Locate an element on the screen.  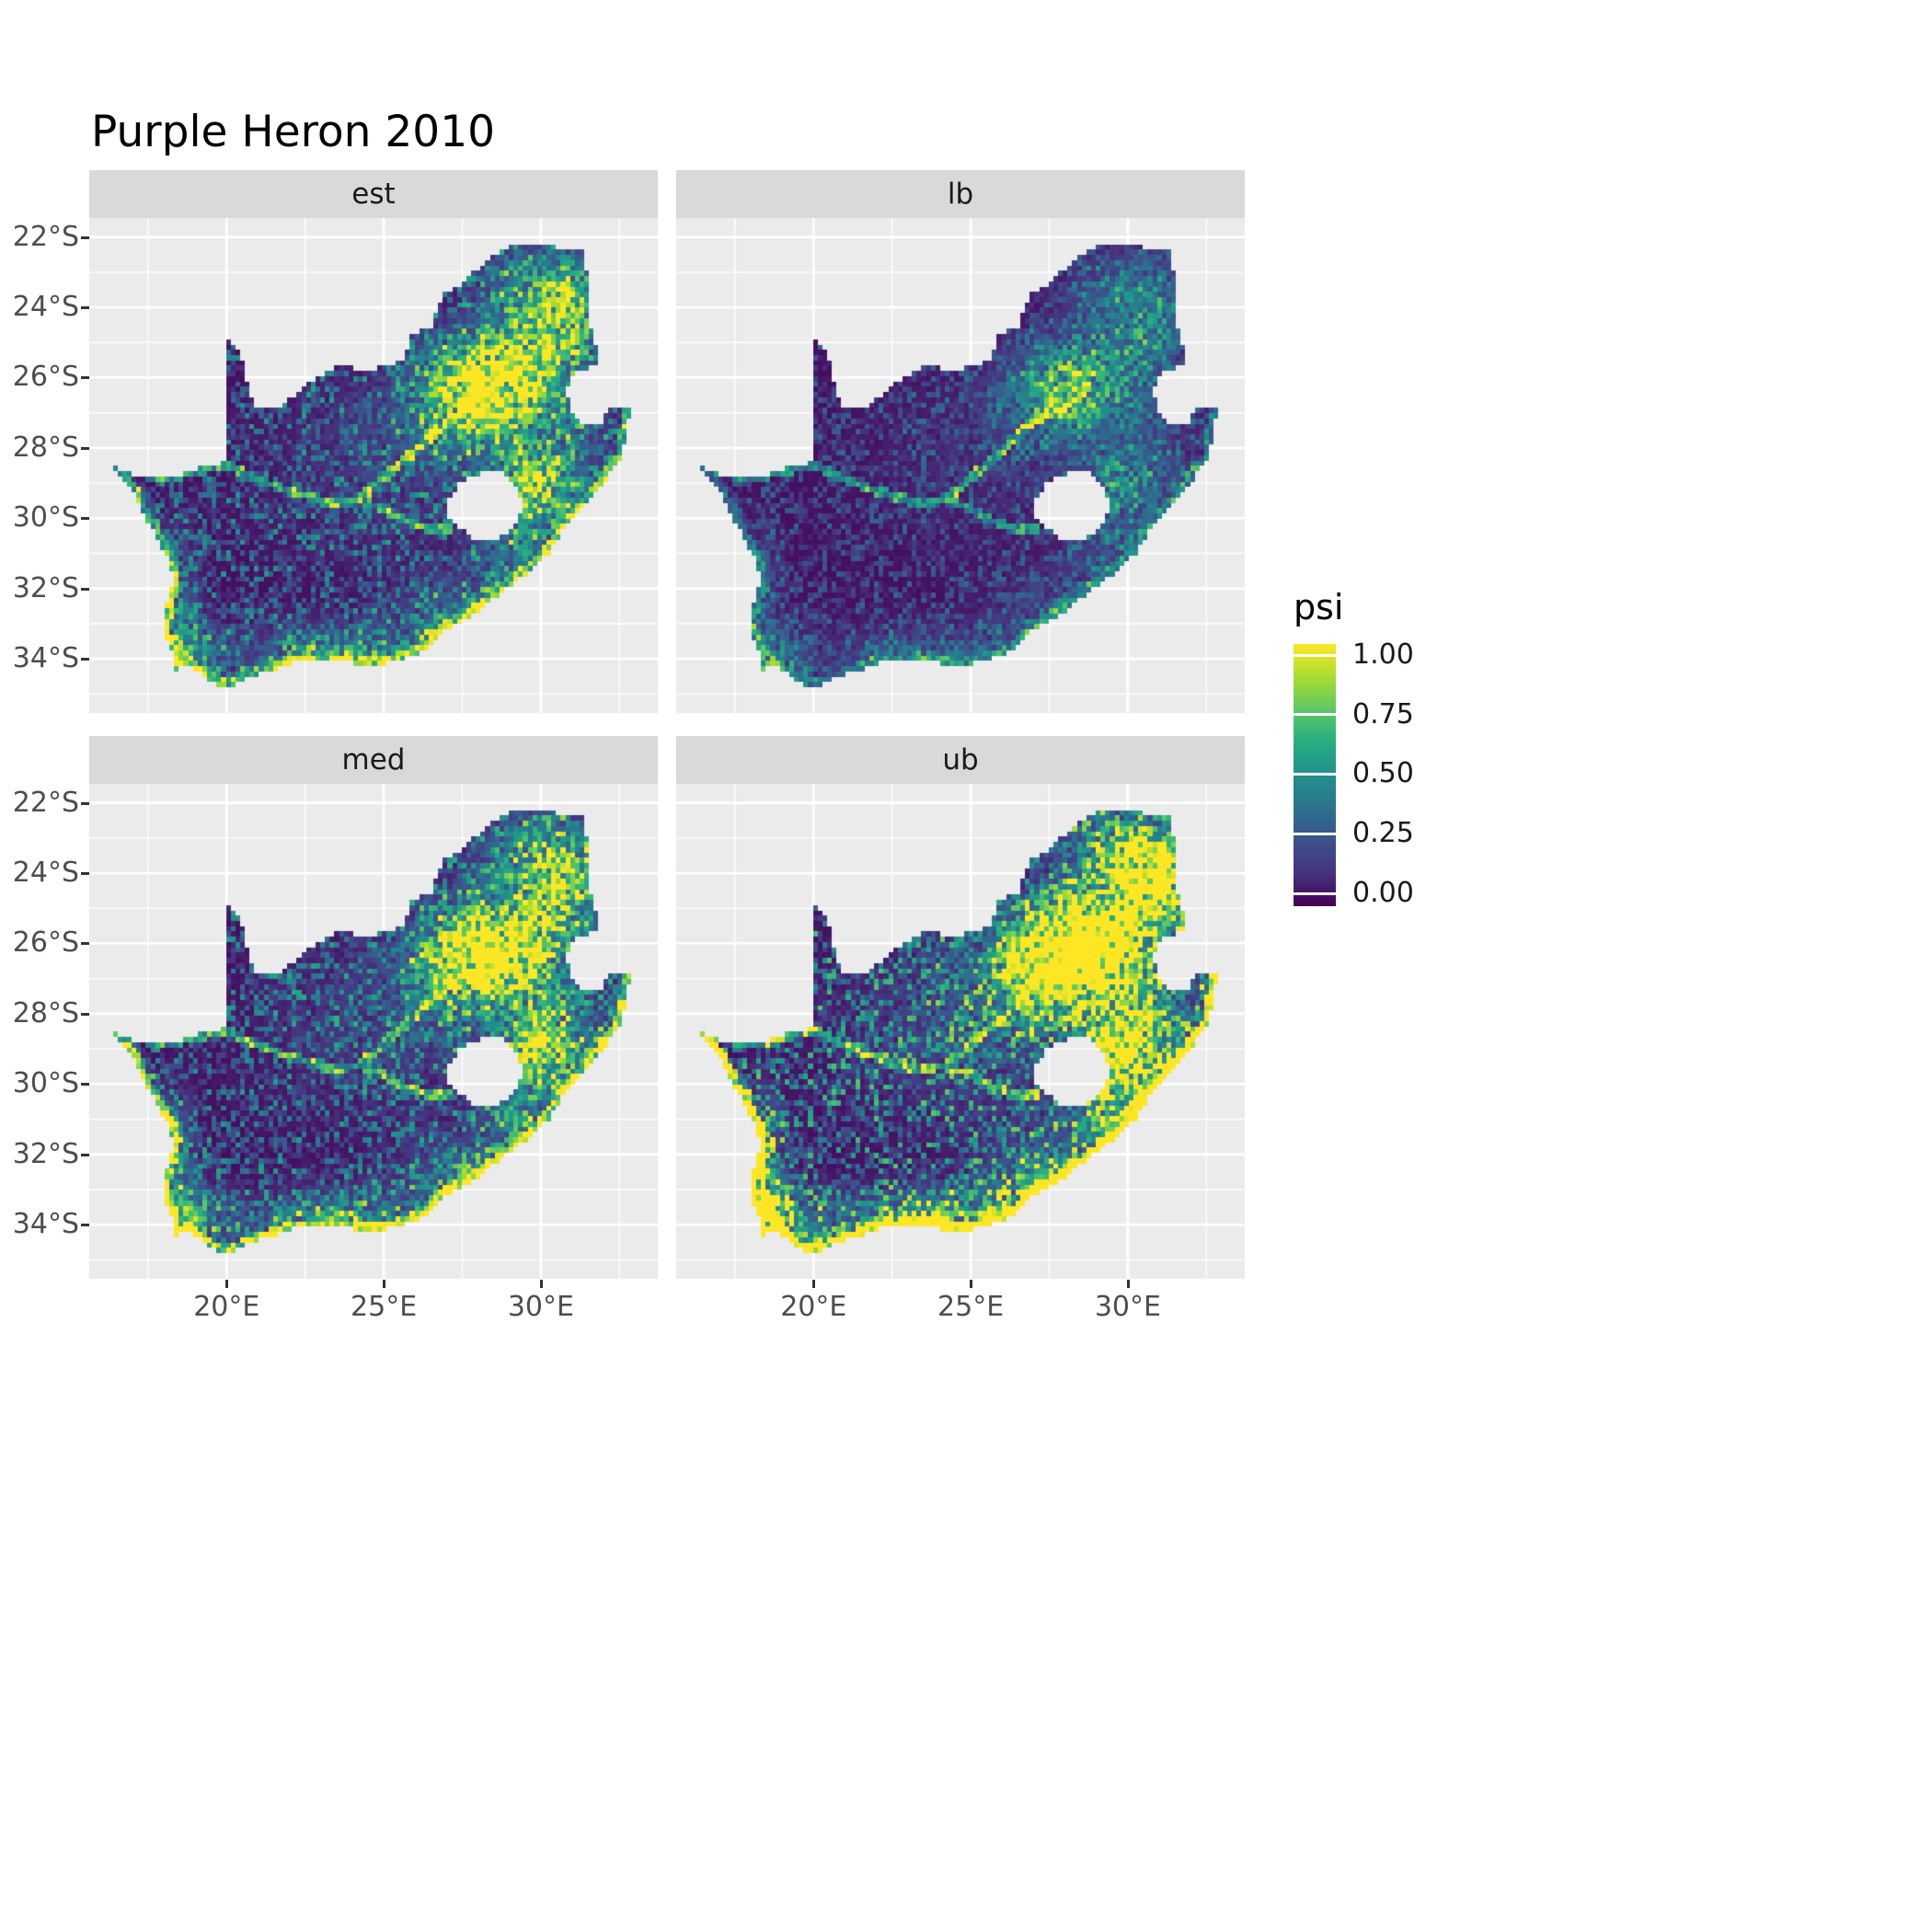
facet-panel-lb is located at coordinates (960, 465).